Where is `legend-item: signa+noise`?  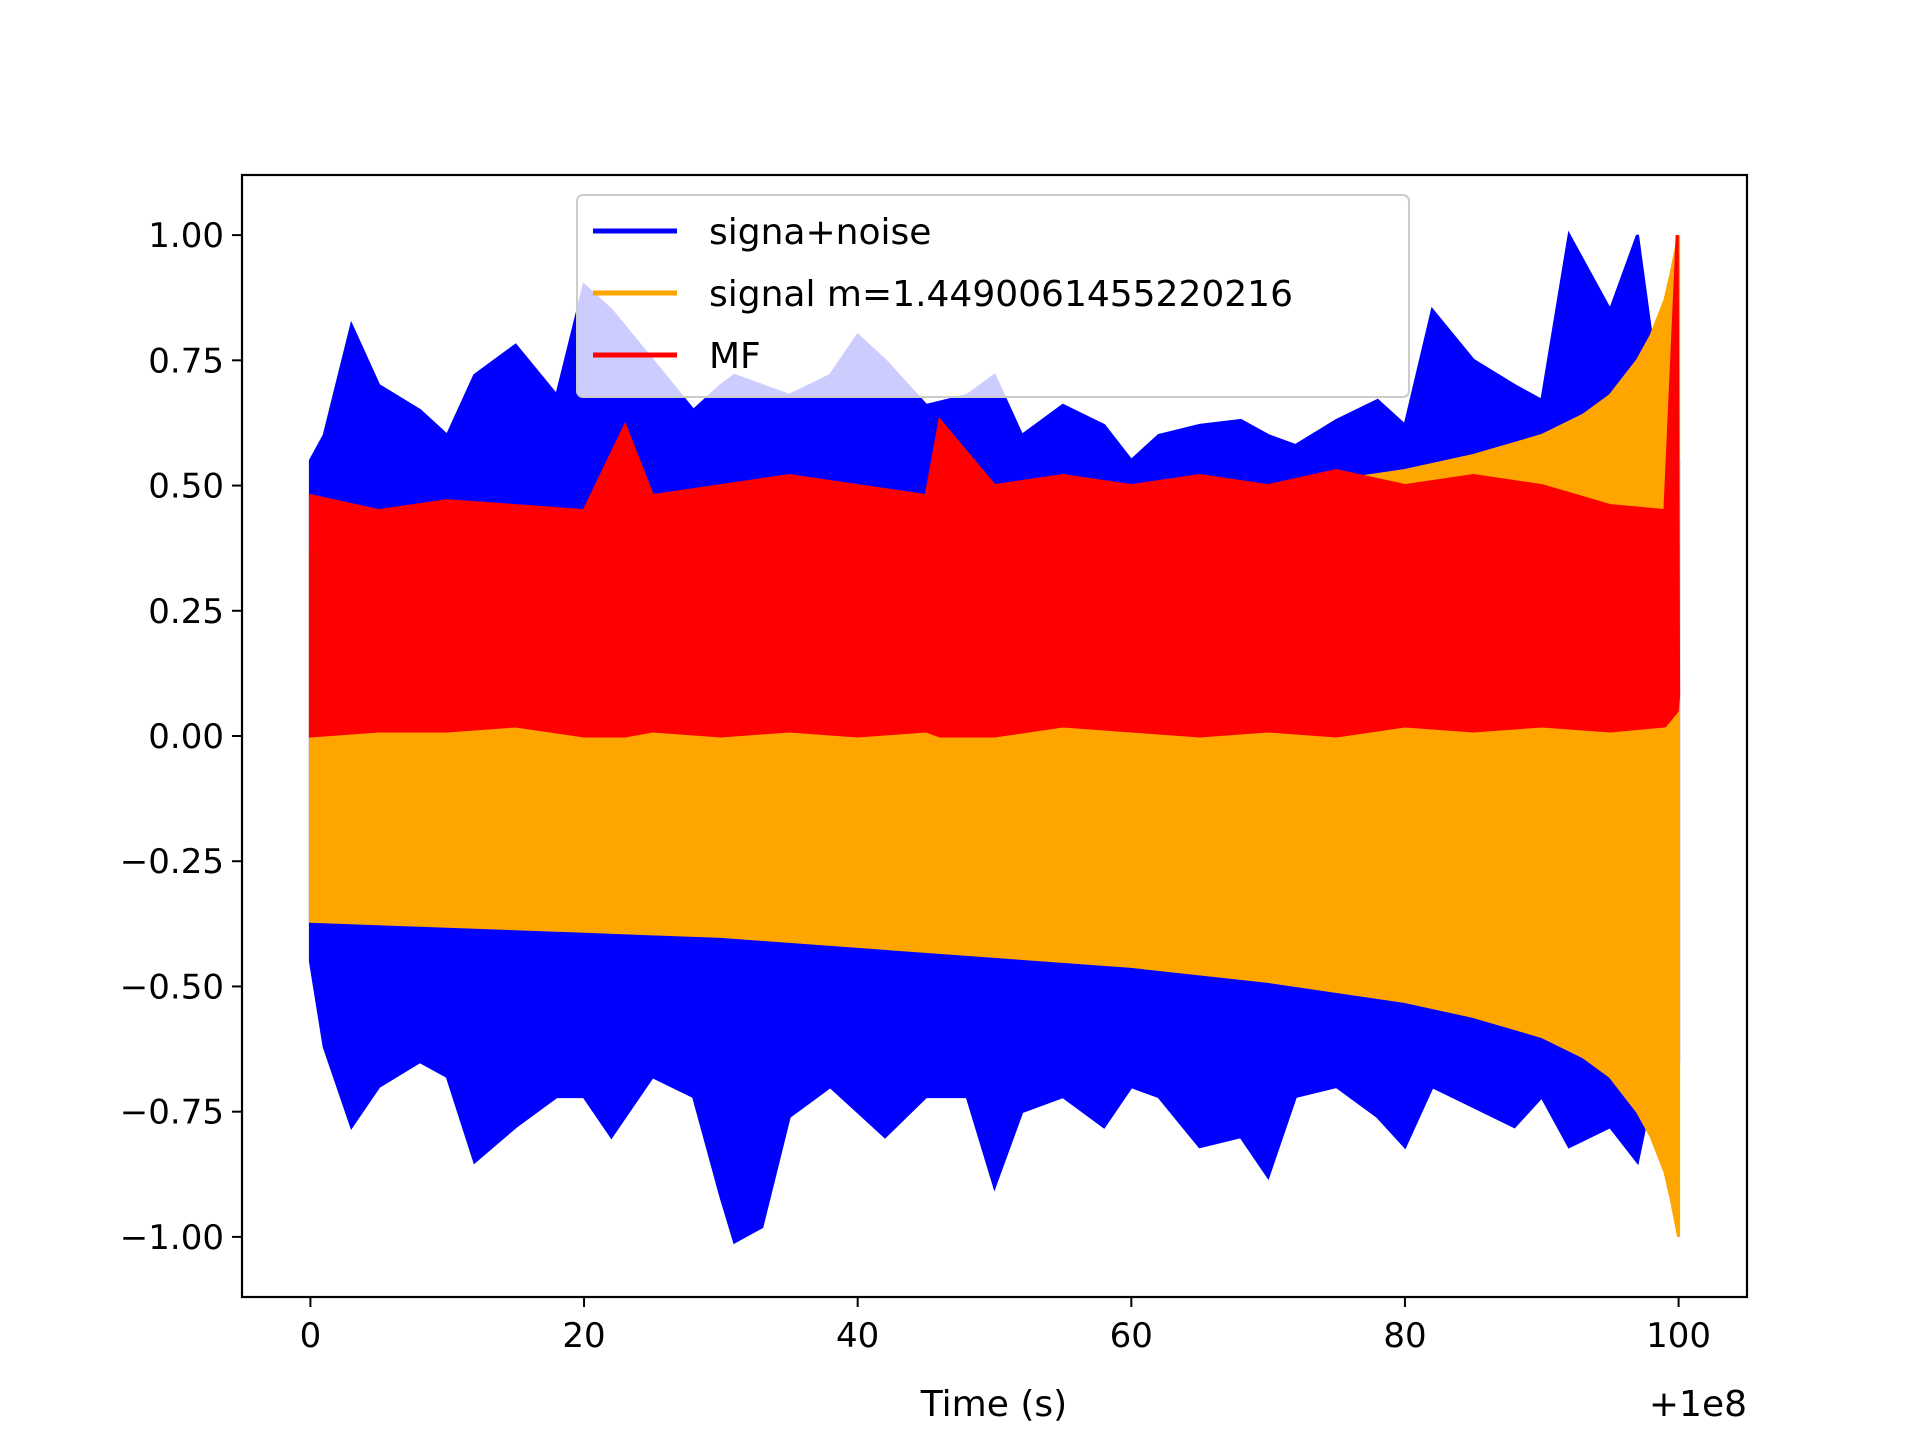 legend-item: signa+noise is located at coordinates (762, 232).